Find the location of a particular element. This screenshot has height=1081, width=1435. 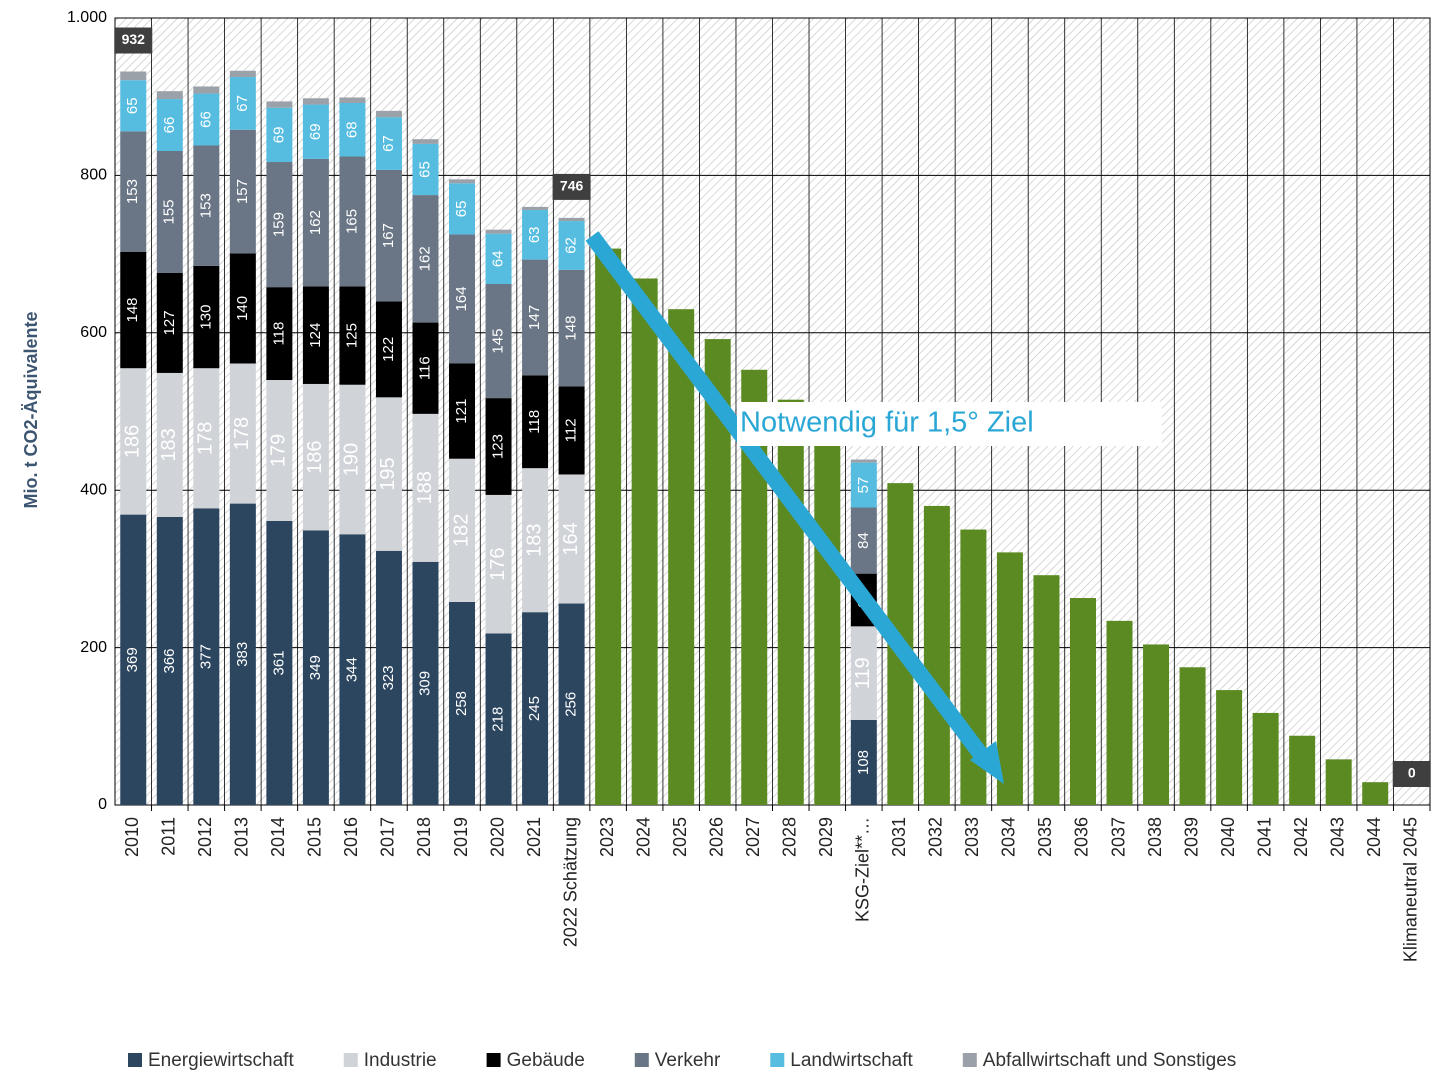

legend-label: Abfallwirtschaft und Sonstiges is located at coordinates (1109, 1060).